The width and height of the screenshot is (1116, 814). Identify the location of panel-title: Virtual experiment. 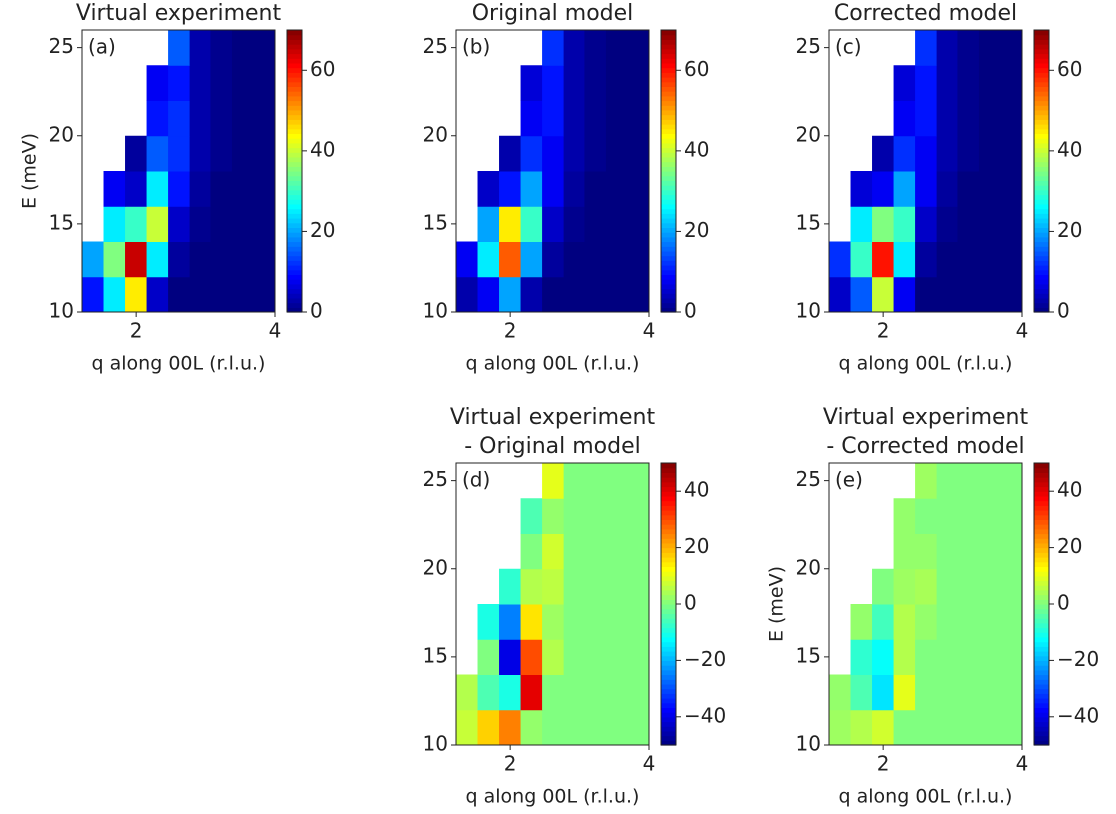
(179, 13).